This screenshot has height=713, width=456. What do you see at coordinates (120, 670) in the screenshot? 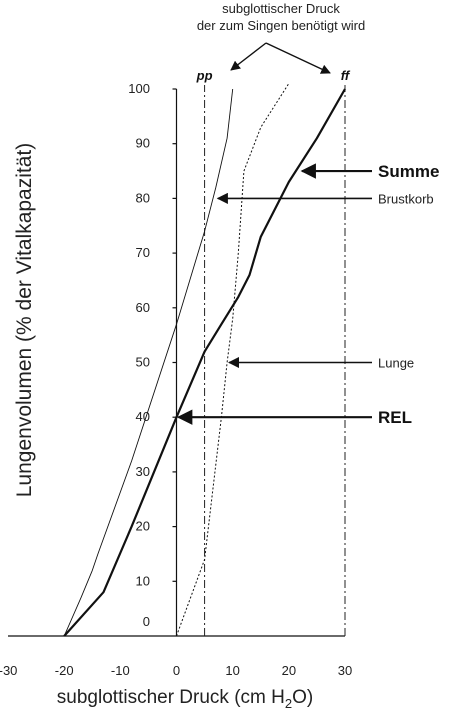
I see `x-tick-label: -10` at bounding box center [120, 670].